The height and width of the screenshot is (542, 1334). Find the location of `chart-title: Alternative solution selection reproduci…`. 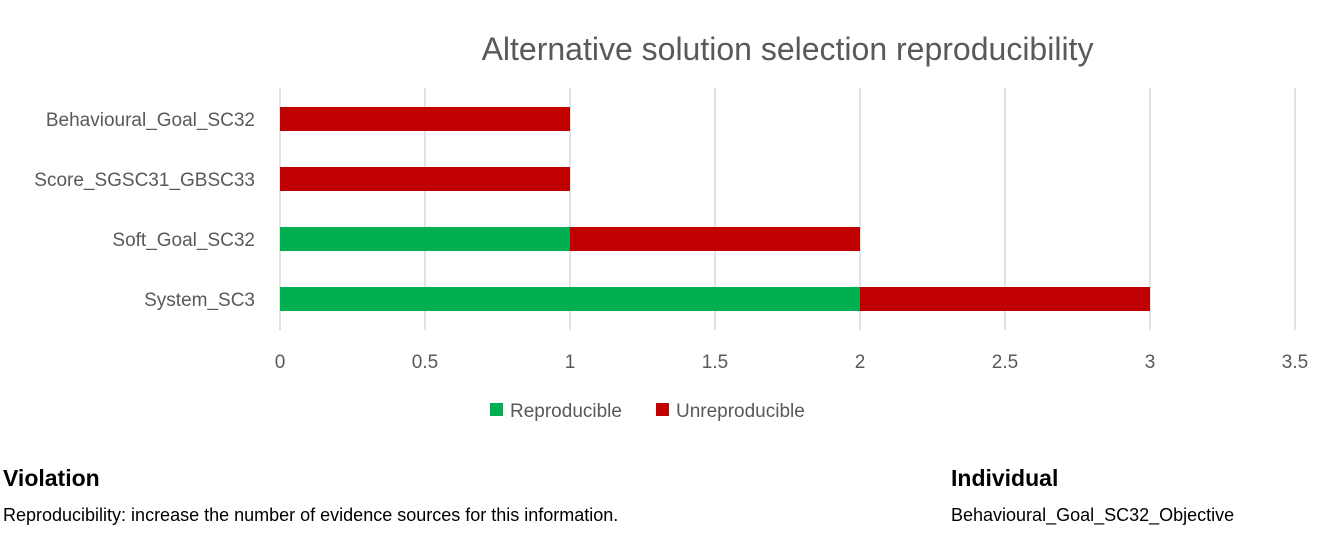

chart-title: Alternative solution selection reproduci… is located at coordinates (788, 49).